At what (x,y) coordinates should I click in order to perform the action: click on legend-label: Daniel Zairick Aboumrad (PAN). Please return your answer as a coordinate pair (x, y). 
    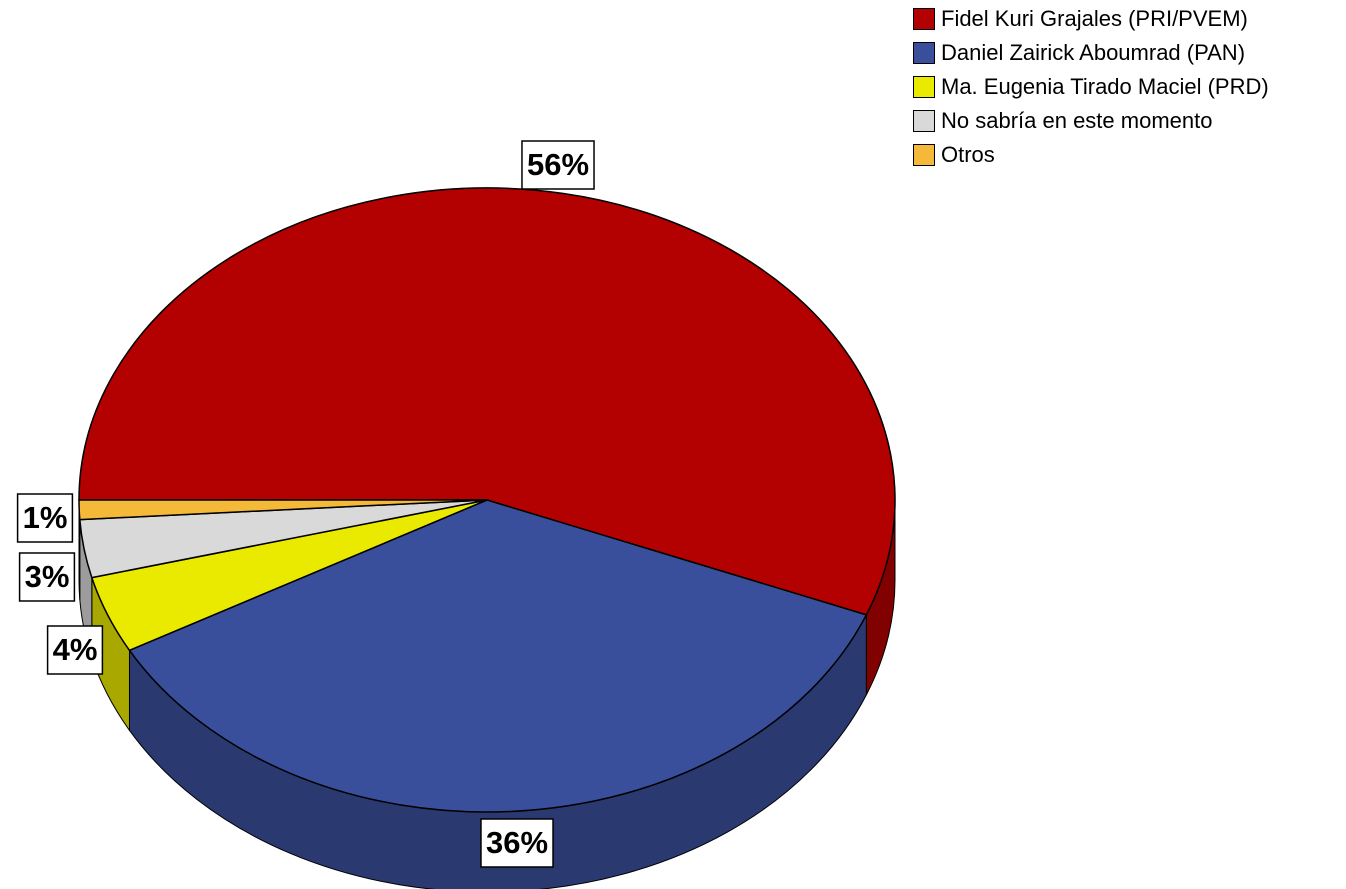
    Looking at the image, I should click on (1093, 52).